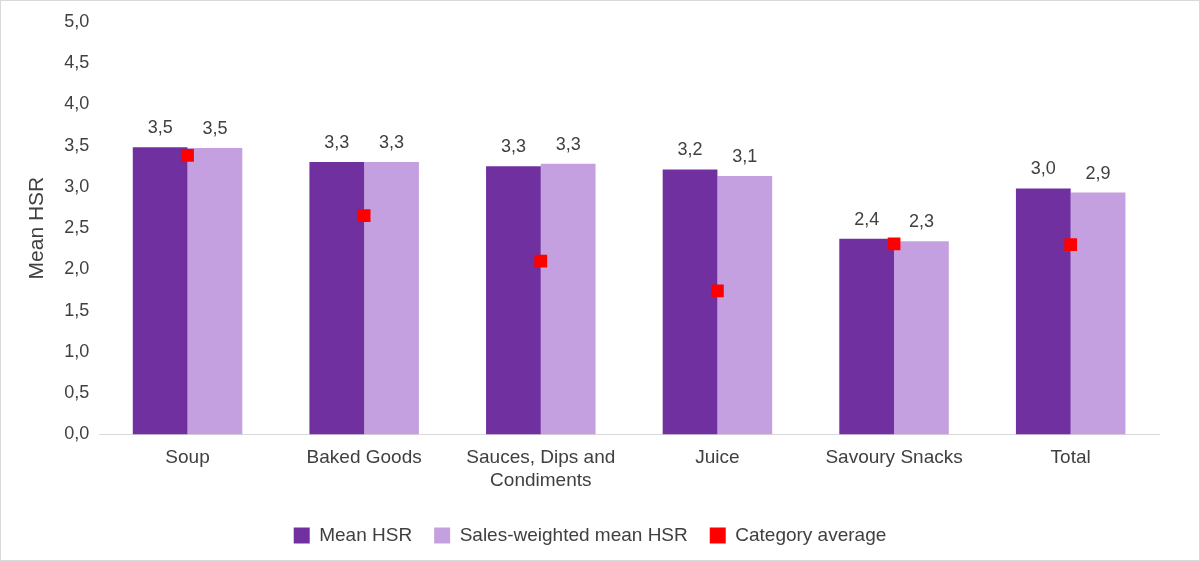 The width and height of the screenshot is (1200, 561). Describe the element at coordinates (77, 433) in the screenshot. I see `y-tick-label: 0,0` at that location.